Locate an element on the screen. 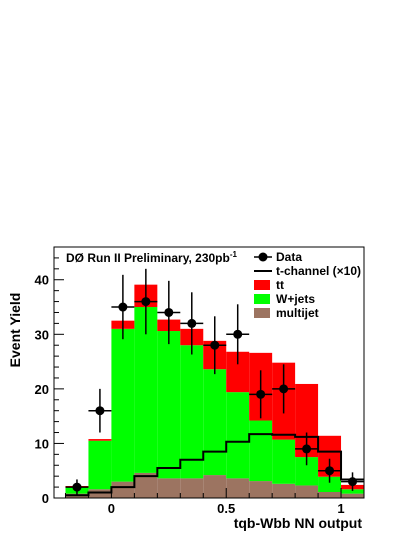  y-axis-label: Event Yield is located at coordinates (15, 330).